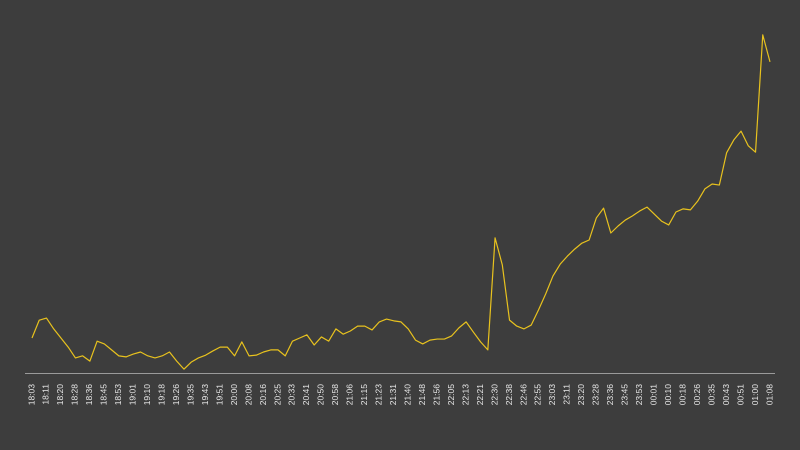 This screenshot has width=800, height=450. I want to click on x-tick-label: 18:45, so click(104, 395).